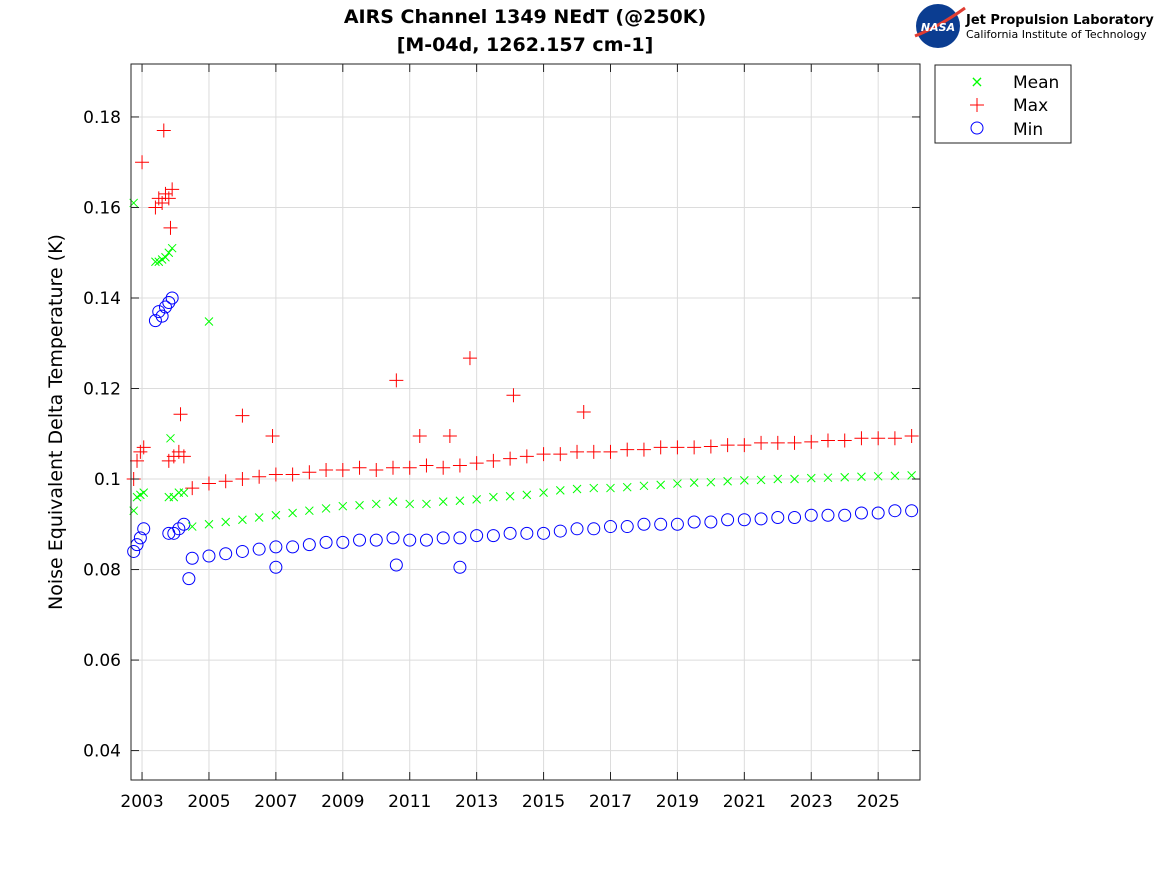 The width and height of the screenshot is (1167, 875). I want to click on x-tick-label: 2023, so click(811, 802).